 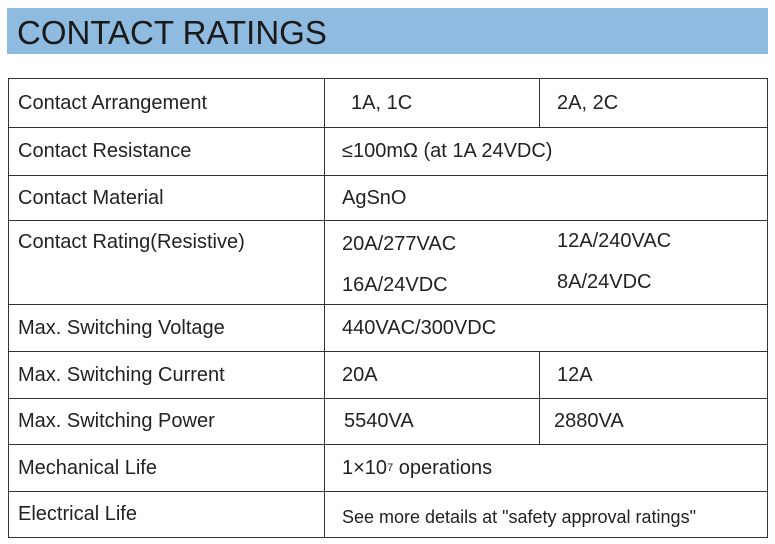 I want to click on row-label: Contact Resistance, so click(x=105, y=151).